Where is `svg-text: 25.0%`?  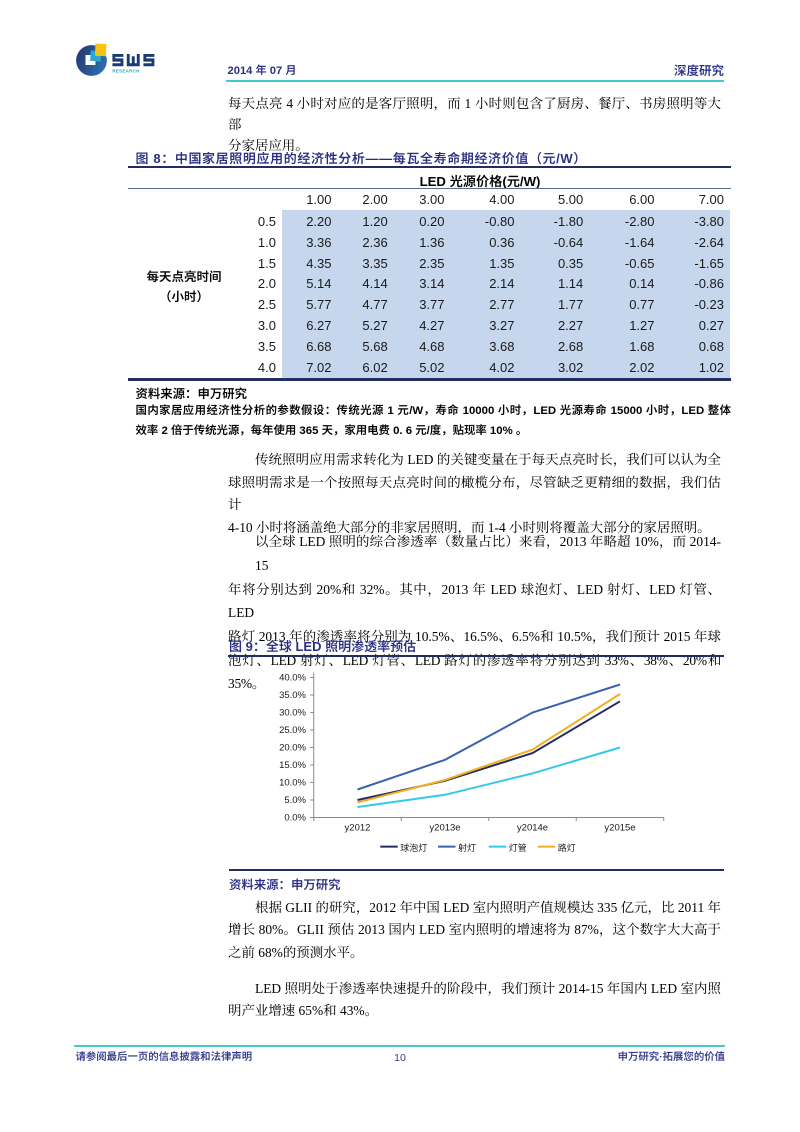 svg-text: 25.0% is located at coordinates (292, 730).